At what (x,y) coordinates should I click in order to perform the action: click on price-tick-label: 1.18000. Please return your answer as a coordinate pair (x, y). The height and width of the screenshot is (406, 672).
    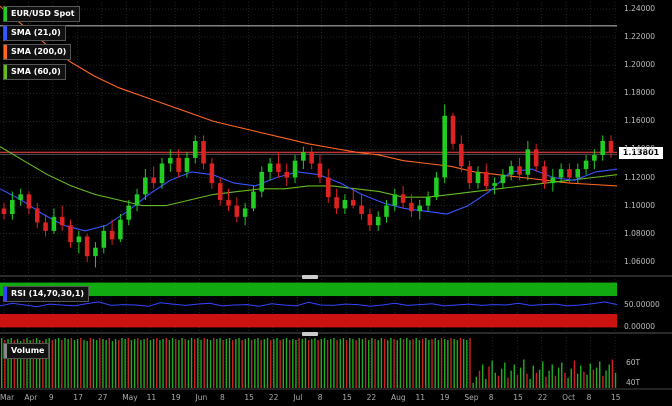
    Looking at the image, I should click on (640, 93).